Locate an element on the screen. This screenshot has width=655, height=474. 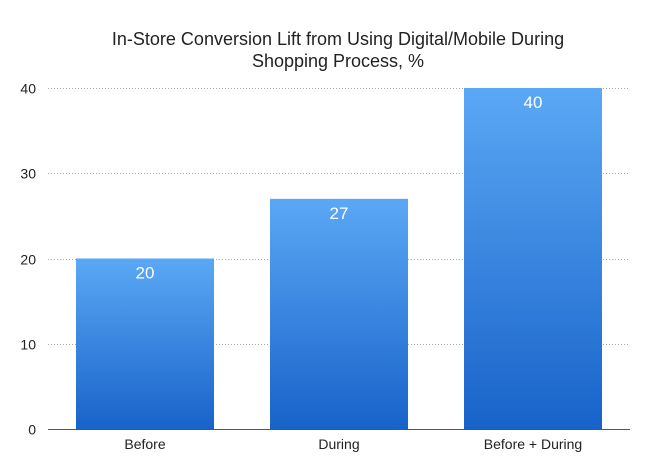
x-tick-label-before: Before is located at coordinates (144, 444).